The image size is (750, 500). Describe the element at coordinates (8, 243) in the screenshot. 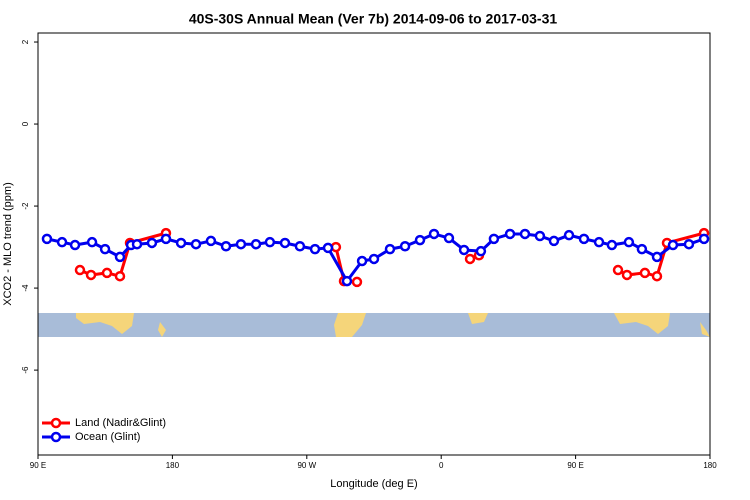

I see `y-axis-label: XCO2 - MLO trend (ppm)` at that location.